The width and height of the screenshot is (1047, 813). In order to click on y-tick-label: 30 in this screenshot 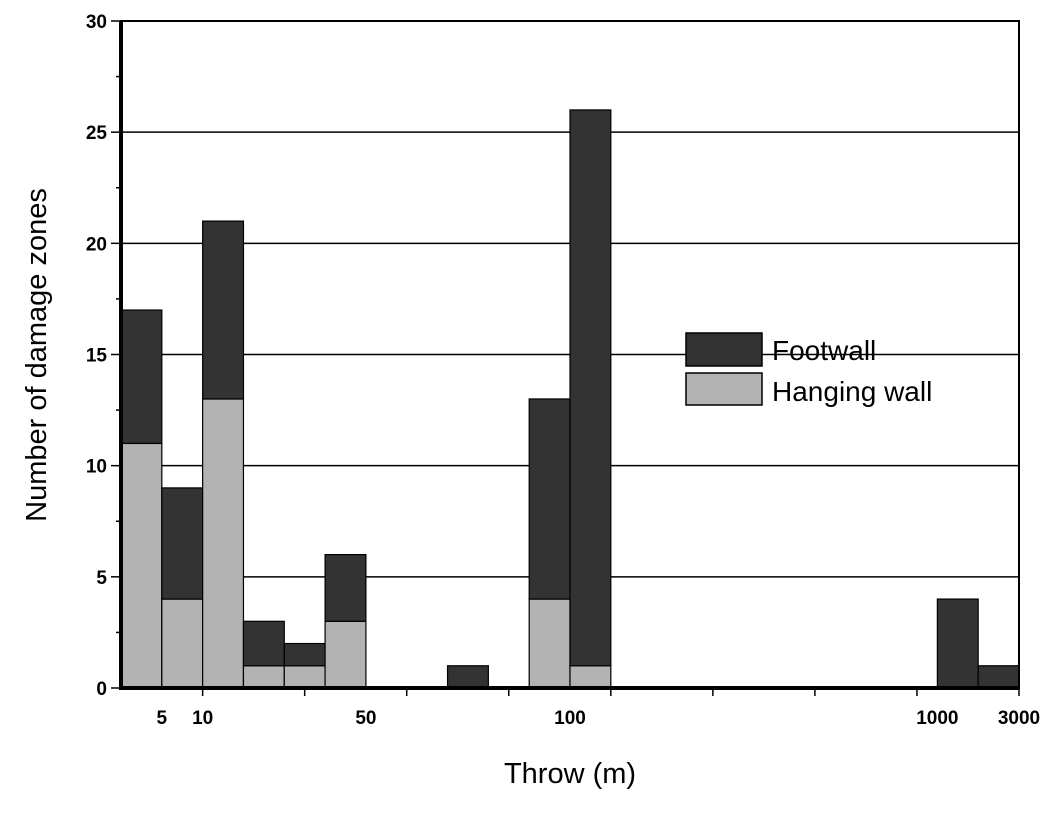, I will do `click(96, 22)`.